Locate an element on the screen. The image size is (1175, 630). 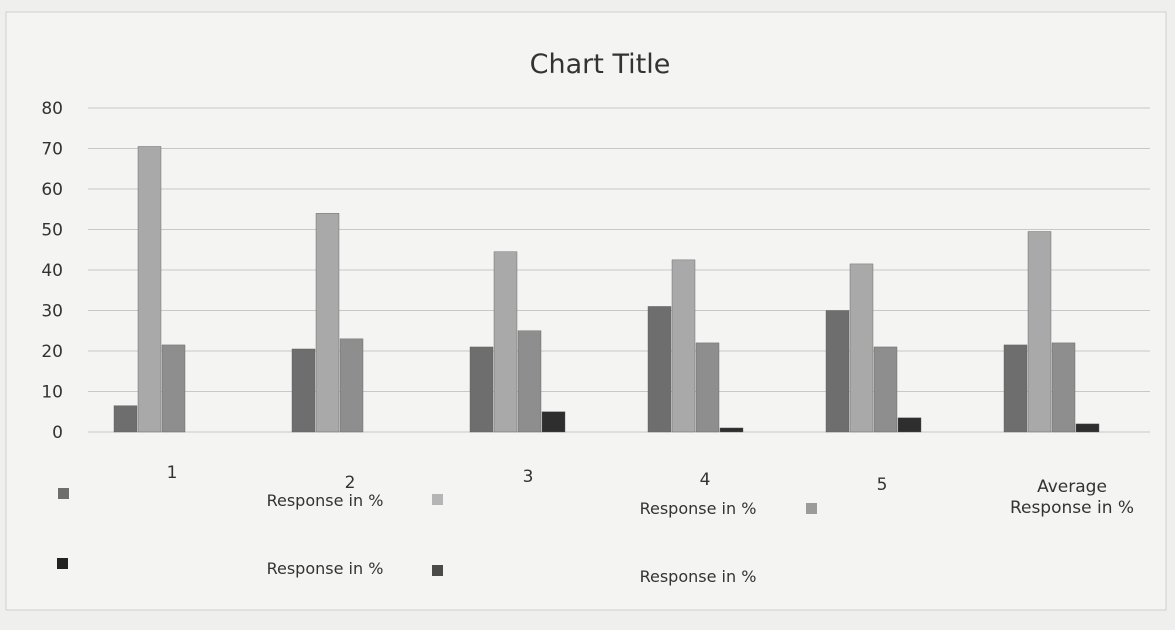
y-tick-label: 80 is located at coordinates (52, 109).